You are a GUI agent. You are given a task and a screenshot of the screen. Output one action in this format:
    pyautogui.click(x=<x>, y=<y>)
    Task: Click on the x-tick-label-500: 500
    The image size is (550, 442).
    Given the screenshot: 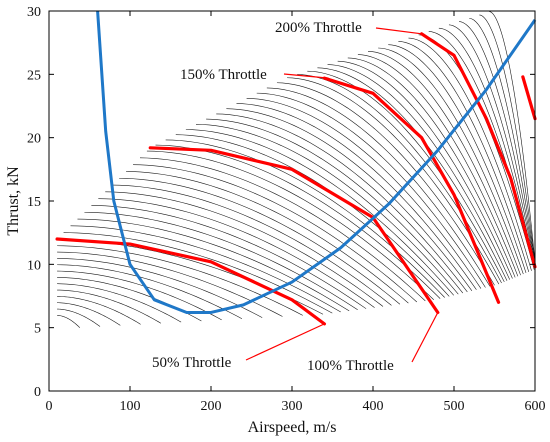 What is the action you would take?
    pyautogui.click(x=454, y=406)
    